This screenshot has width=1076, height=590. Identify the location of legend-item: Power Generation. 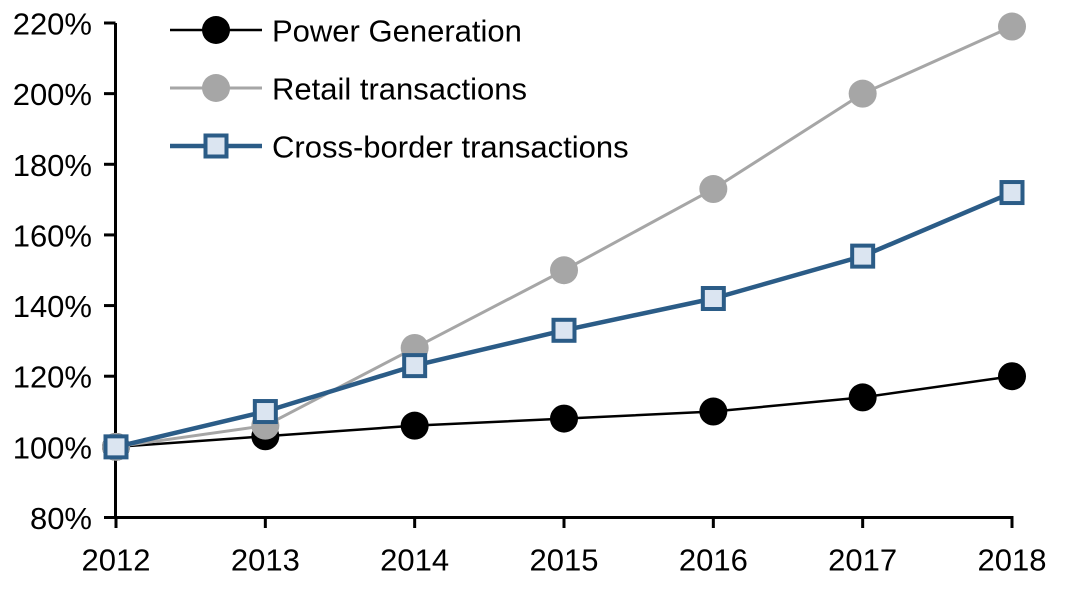
(346, 31).